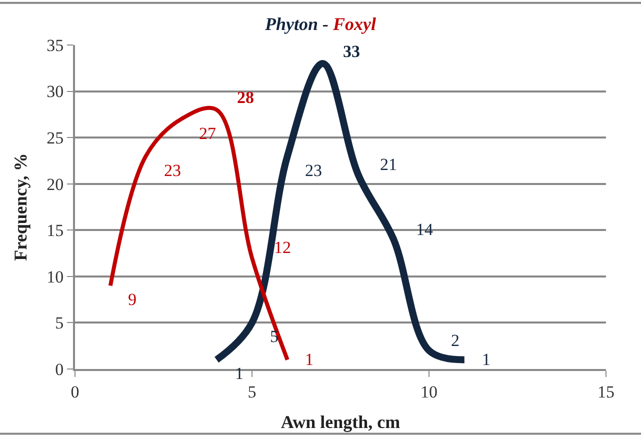  I want to click on data-label: 33, so click(351, 51).